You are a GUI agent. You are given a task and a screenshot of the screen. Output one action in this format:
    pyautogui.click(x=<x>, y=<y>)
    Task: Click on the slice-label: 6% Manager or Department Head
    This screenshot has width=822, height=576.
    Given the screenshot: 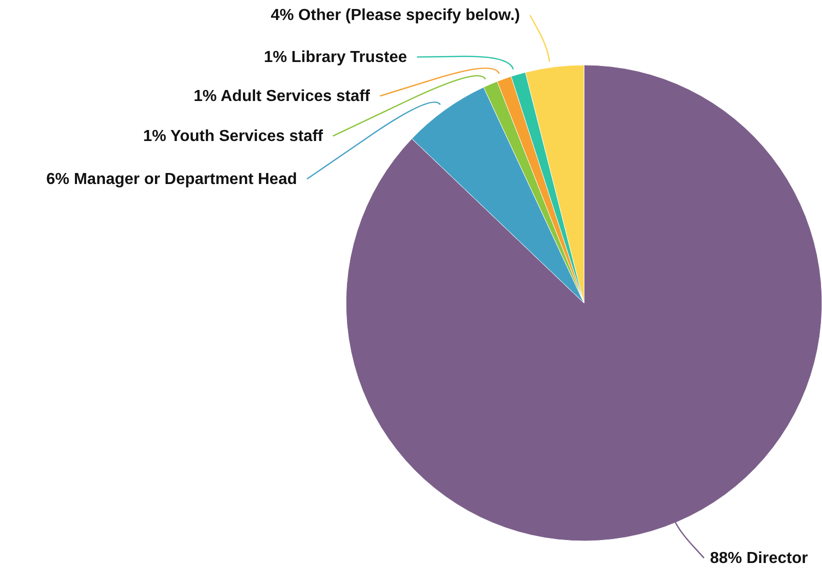 What is the action you would take?
    pyautogui.click(x=171, y=179)
    